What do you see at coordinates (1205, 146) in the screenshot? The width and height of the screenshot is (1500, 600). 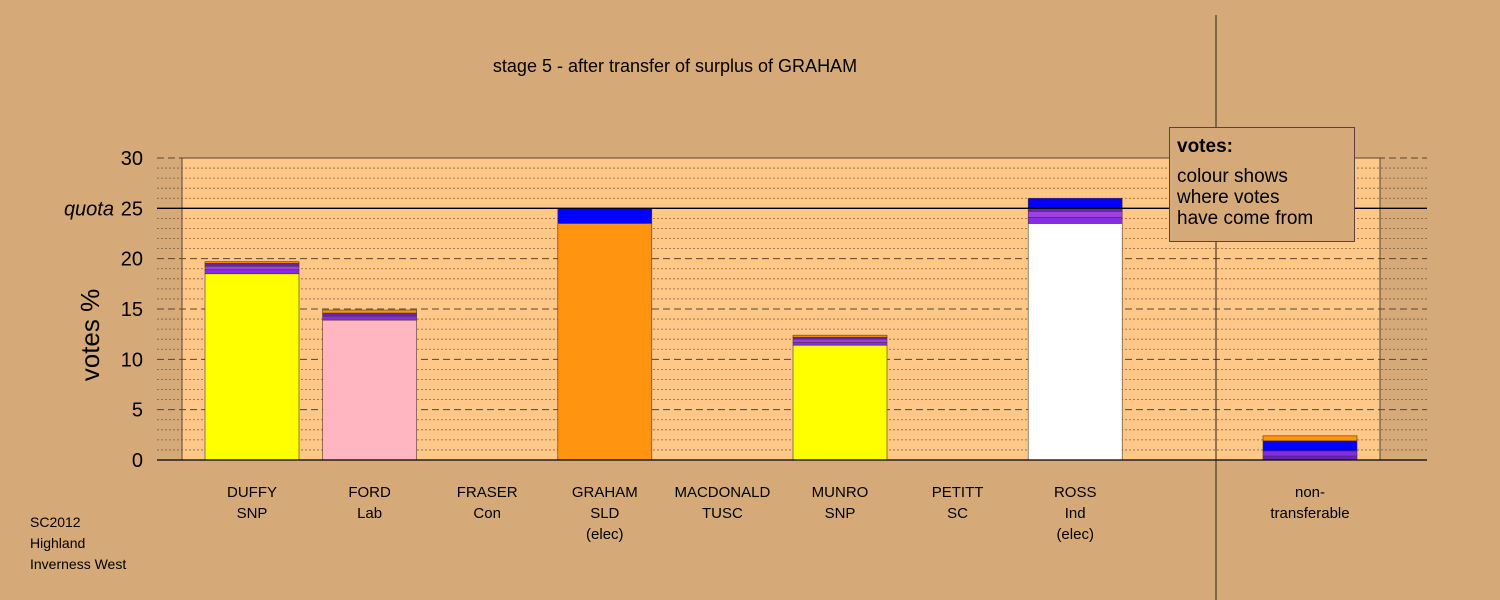 I see `legend-title: votes:` at bounding box center [1205, 146].